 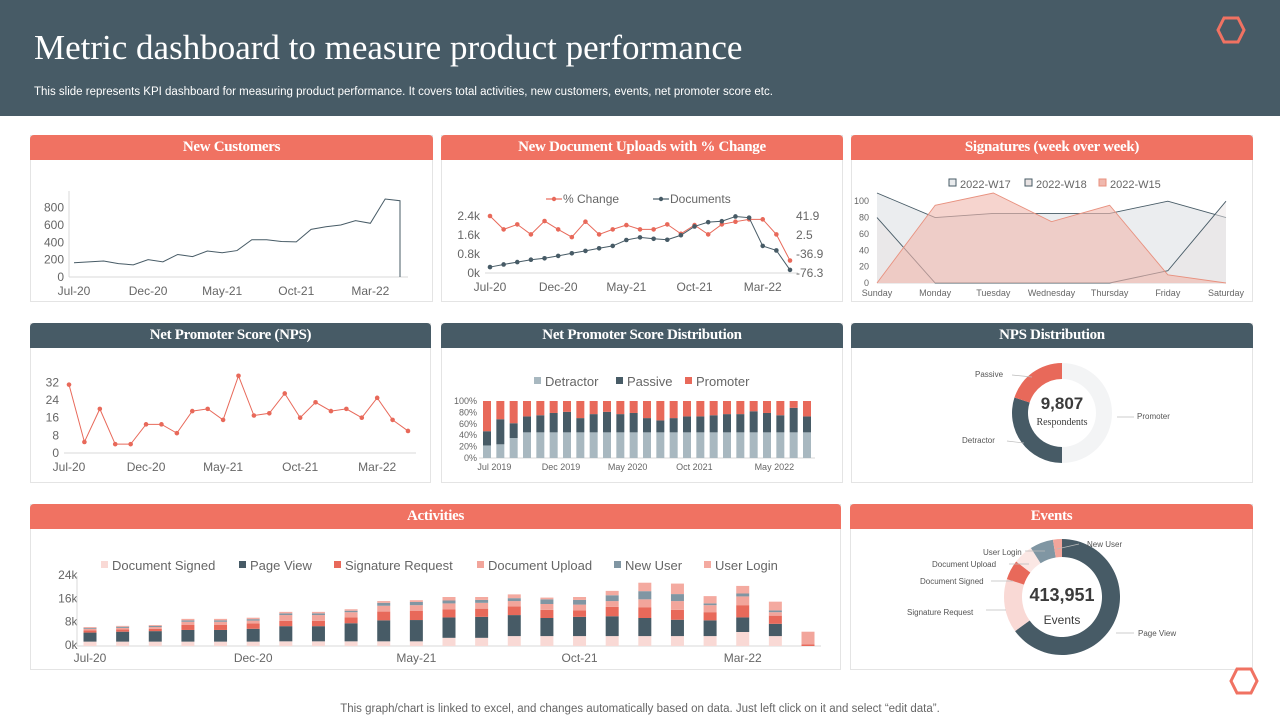 What do you see at coordinates (1135, 185) in the screenshot?
I see `legend-label: 2022-W15` at bounding box center [1135, 185].